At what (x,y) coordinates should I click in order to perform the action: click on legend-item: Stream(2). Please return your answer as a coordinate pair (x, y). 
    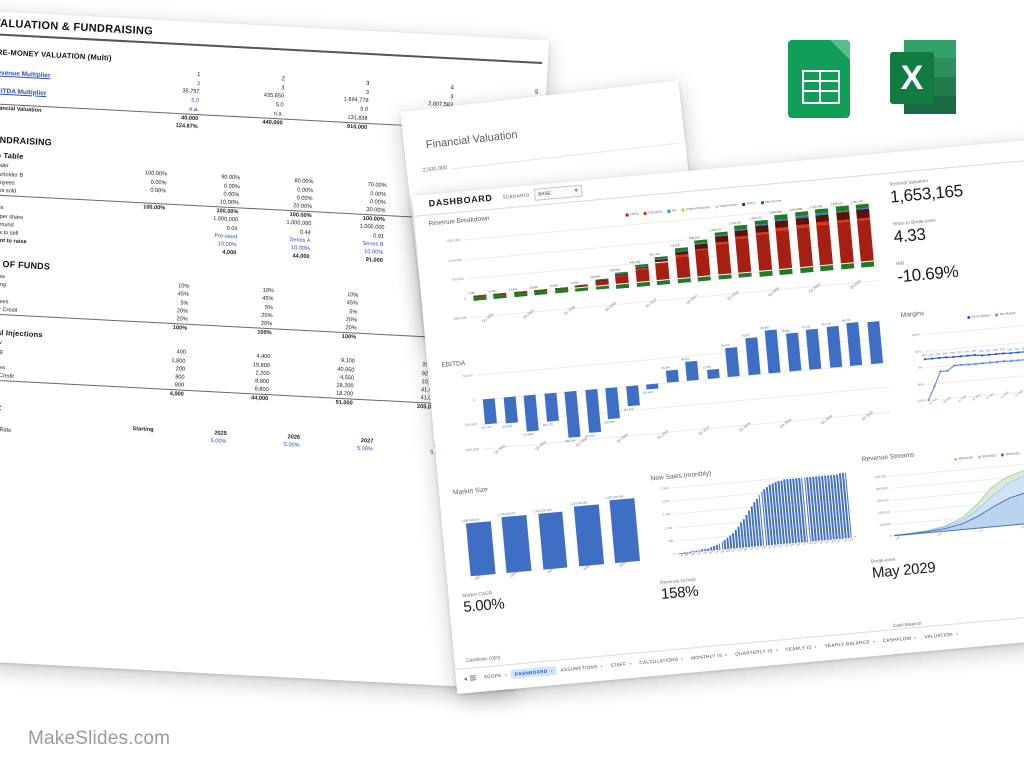
    Looking at the image, I should click on (986, 456).